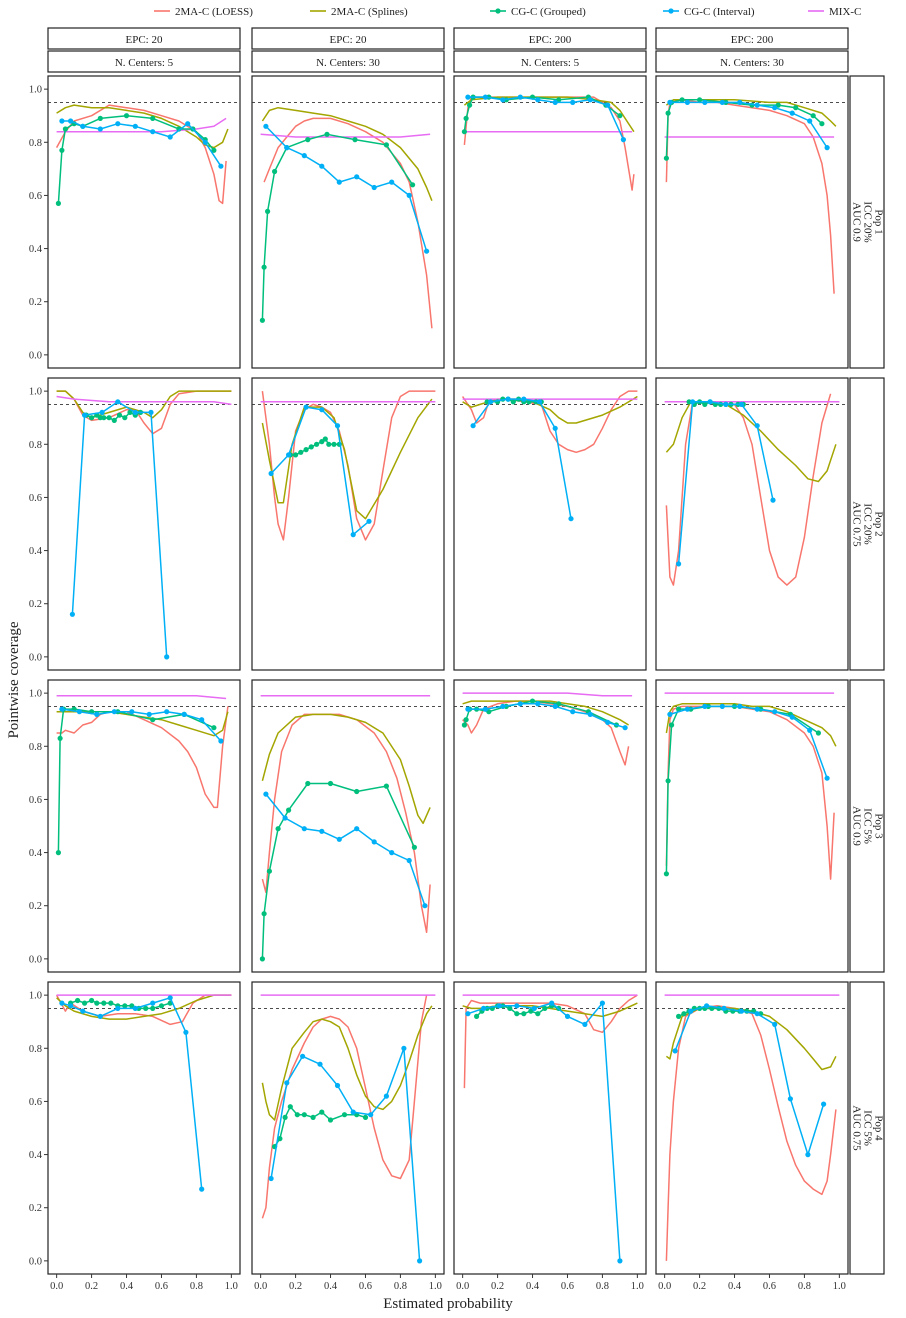 The height and width of the screenshot is (1318, 906). What do you see at coordinates (804, 1286) in the screenshot?
I see `x-tick-label: 0.8` at bounding box center [804, 1286].